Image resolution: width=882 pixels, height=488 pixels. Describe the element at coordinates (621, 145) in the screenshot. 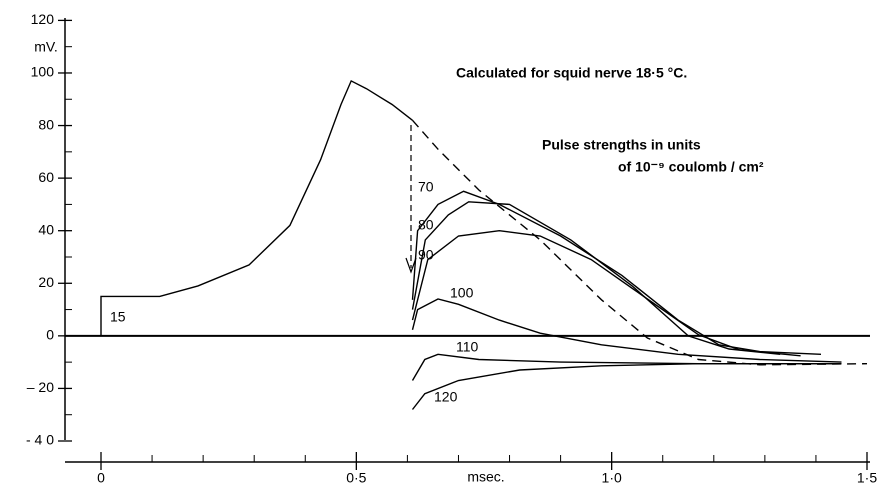

I see `annotation: Pulse strengths in units` at that location.